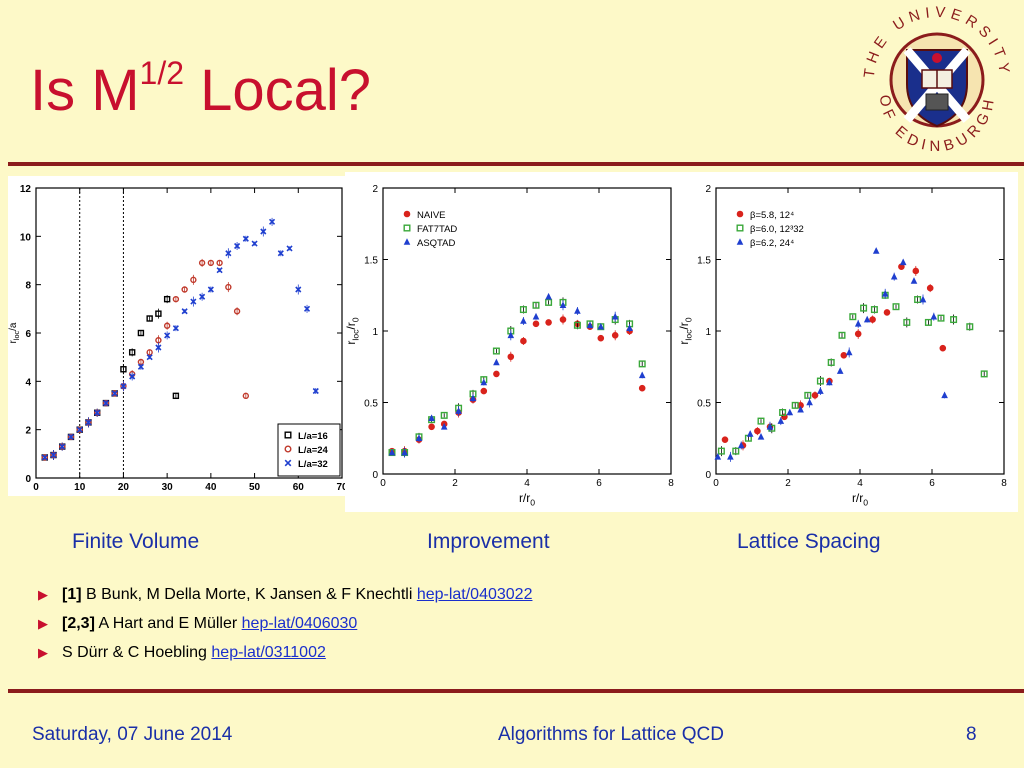  I want to click on x-tick-label: 6, so click(599, 483).